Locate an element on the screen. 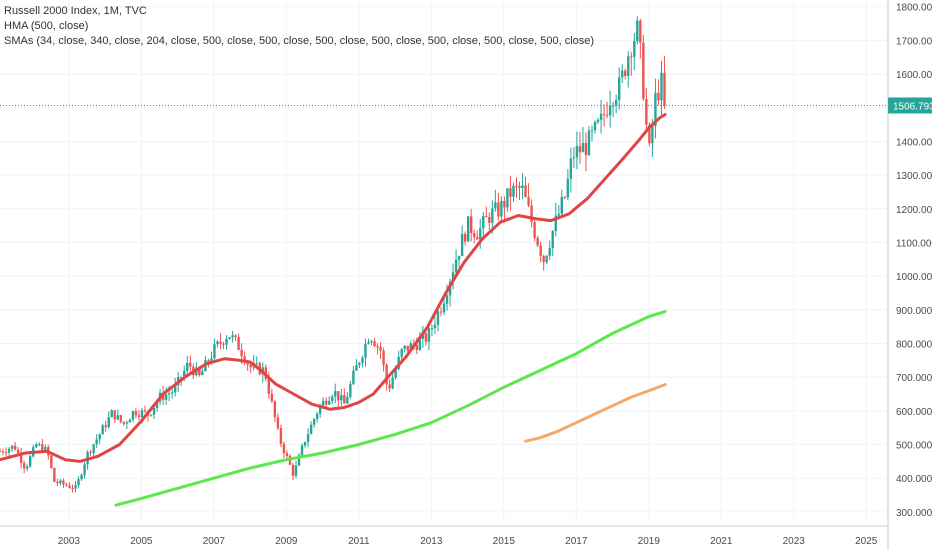 The image size is (932, 555). hma-legend: HMA (500, close) is located at coordinates (46, 26).